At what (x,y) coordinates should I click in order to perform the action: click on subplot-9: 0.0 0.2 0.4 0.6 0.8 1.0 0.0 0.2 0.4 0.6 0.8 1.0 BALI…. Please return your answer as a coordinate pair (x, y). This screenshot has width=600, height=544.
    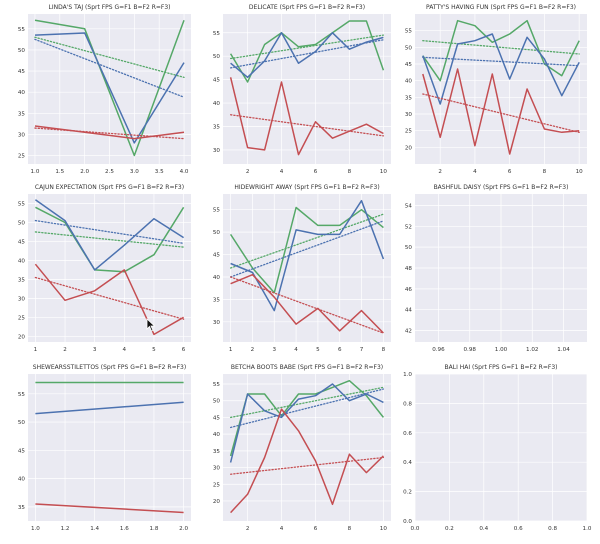
    Looking at the image, I should click on (497, 448).